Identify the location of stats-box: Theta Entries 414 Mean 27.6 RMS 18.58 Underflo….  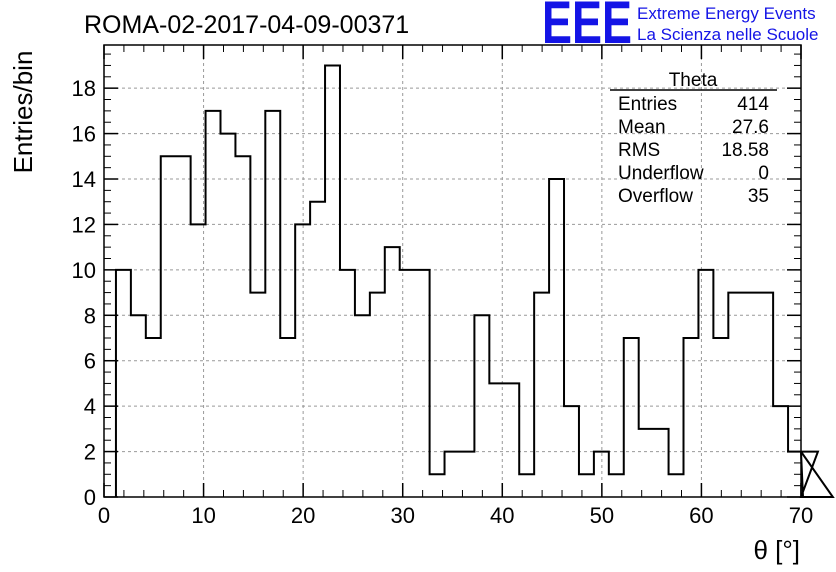
(693, 138).